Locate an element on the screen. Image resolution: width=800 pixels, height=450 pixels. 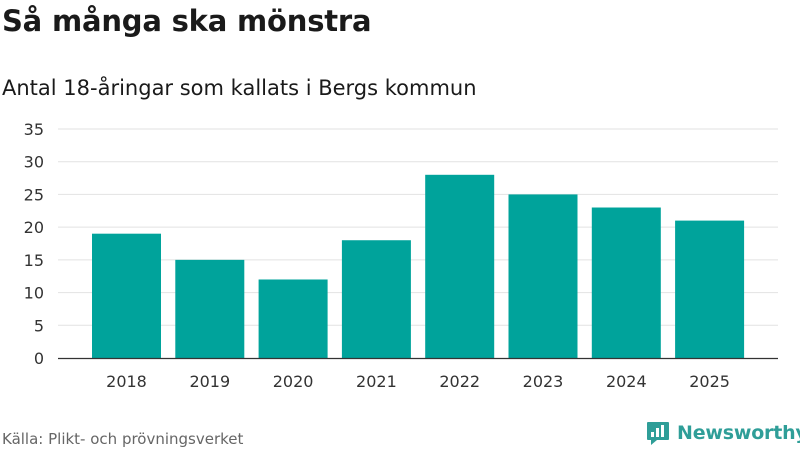
x-tick-label: 2023 is located at coordinates (543, 381).